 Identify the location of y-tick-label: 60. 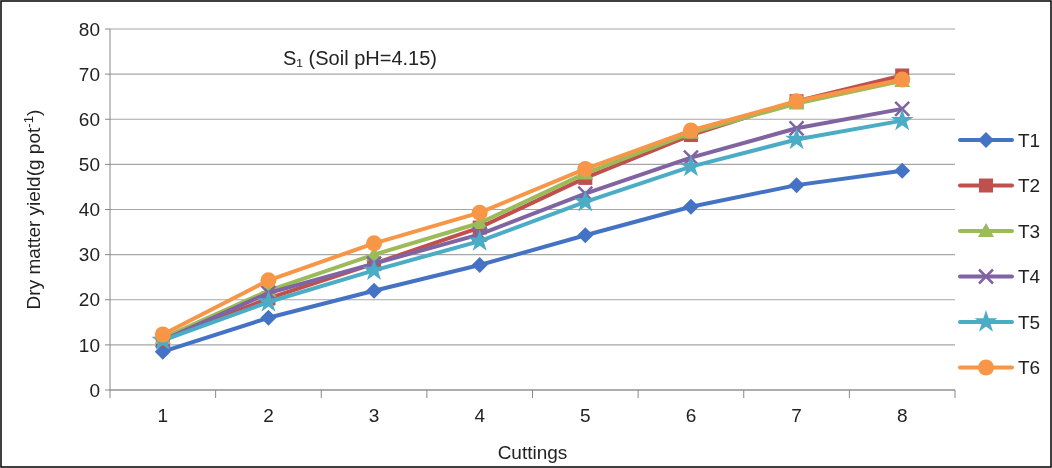
(89, 119).